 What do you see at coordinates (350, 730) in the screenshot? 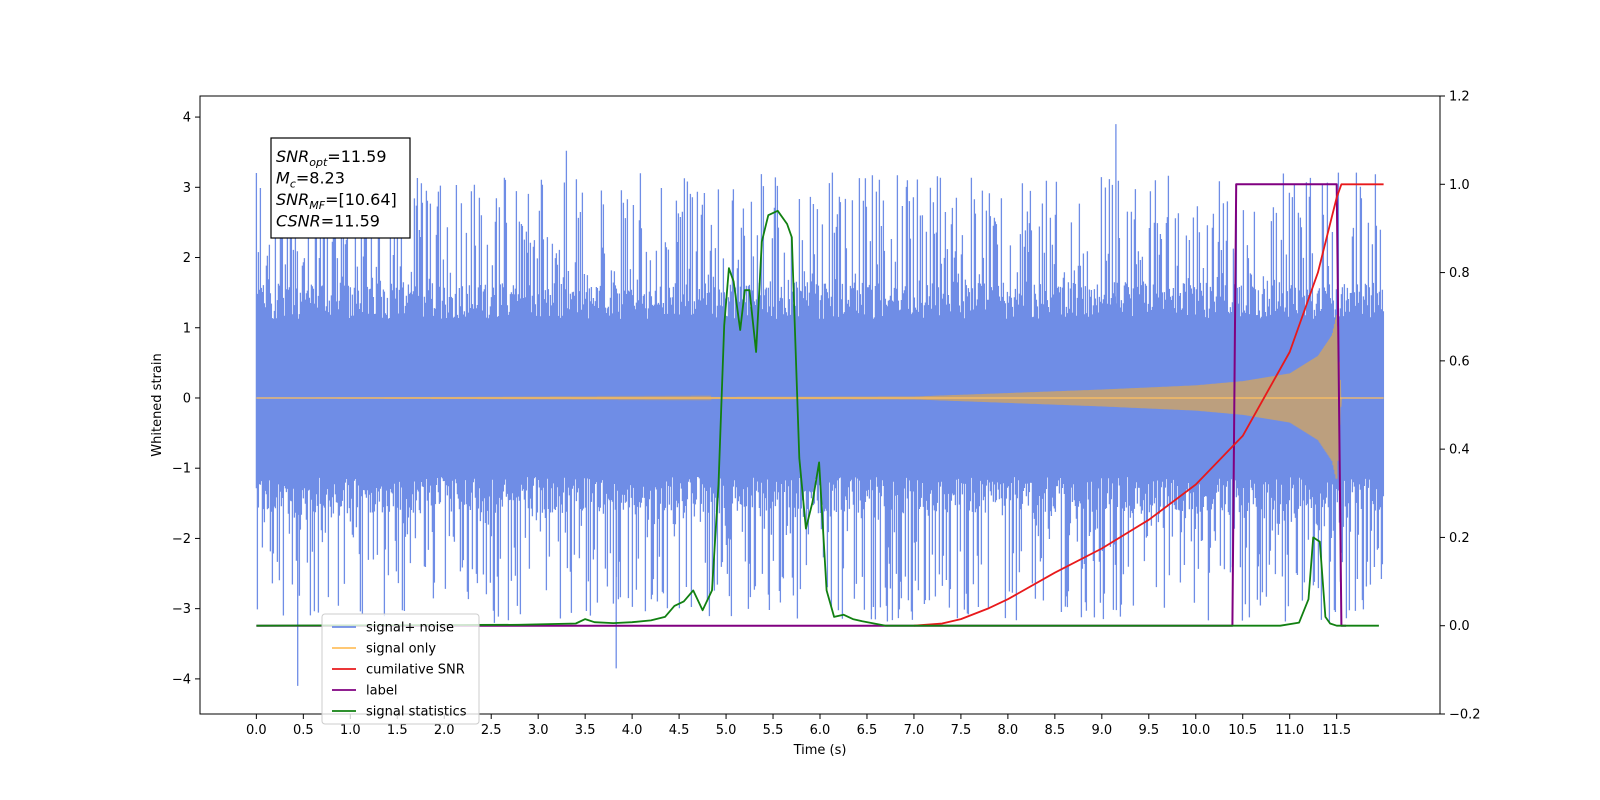
I see `x-tick-label: 1.0` at bounding box center [350, 730].